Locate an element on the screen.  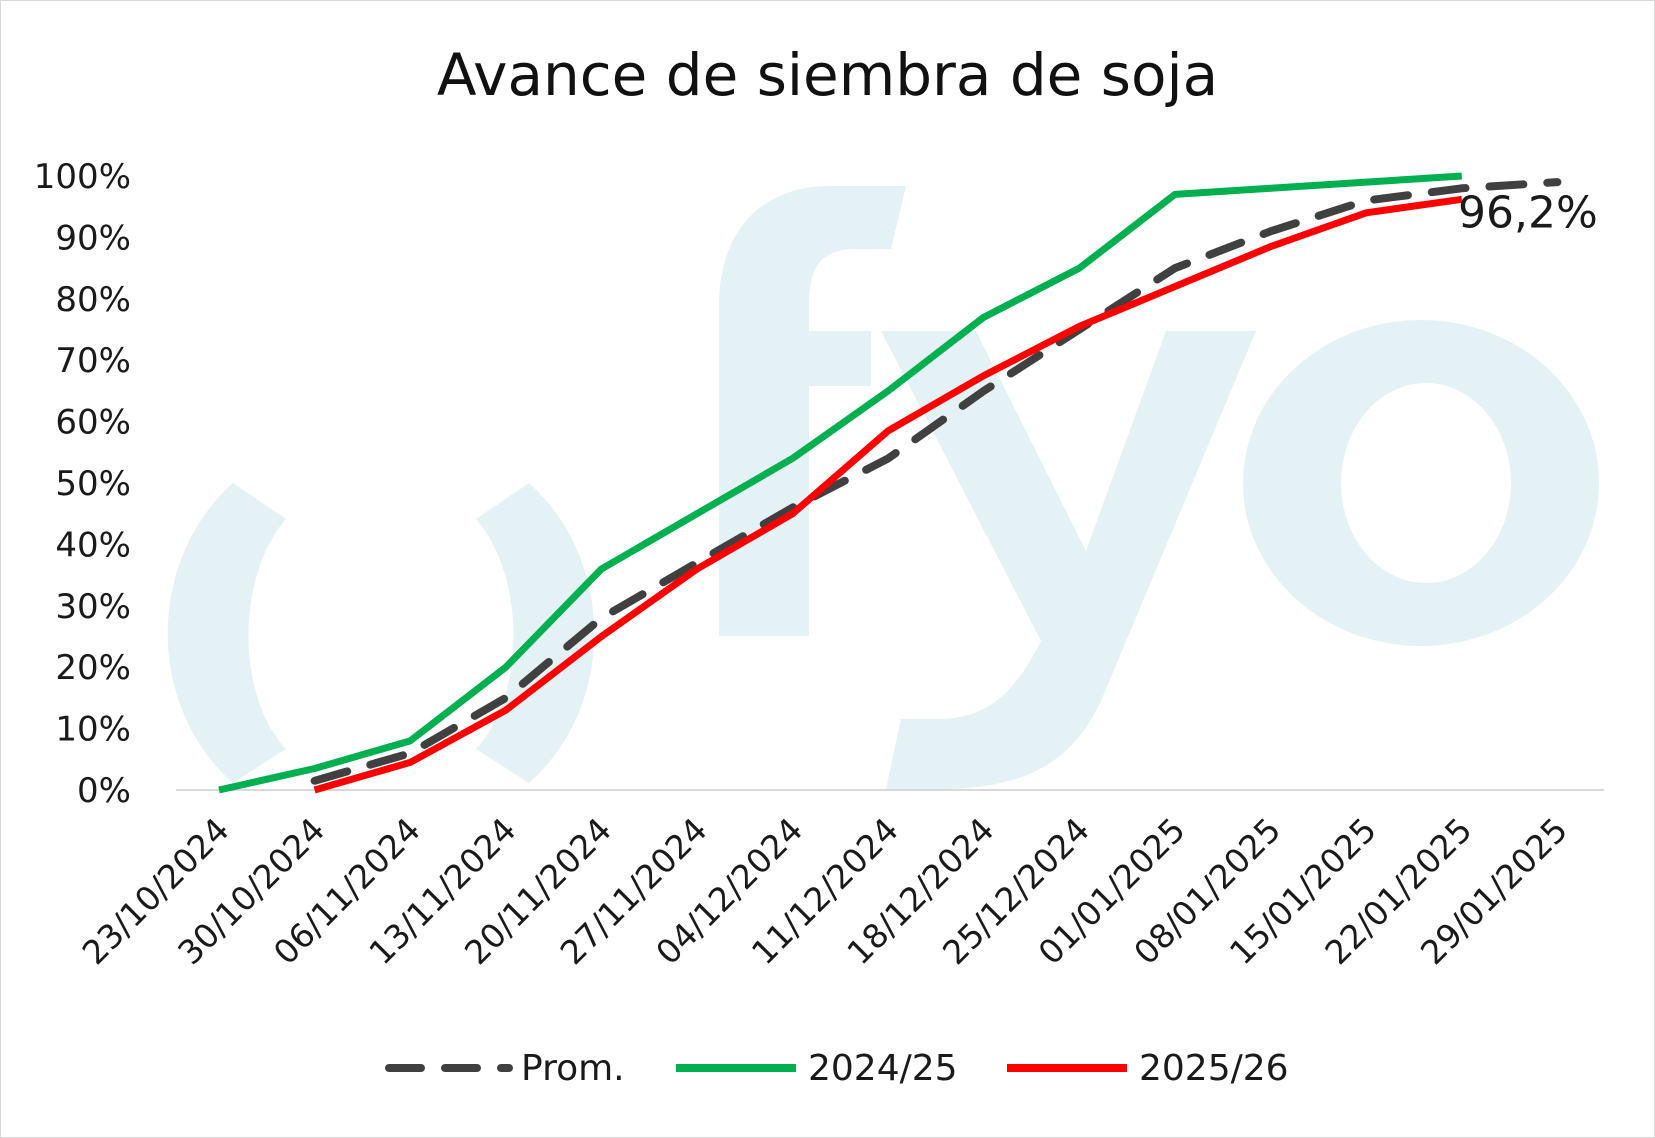
y-tick-label: 10% is located at coordinates (93, 730).